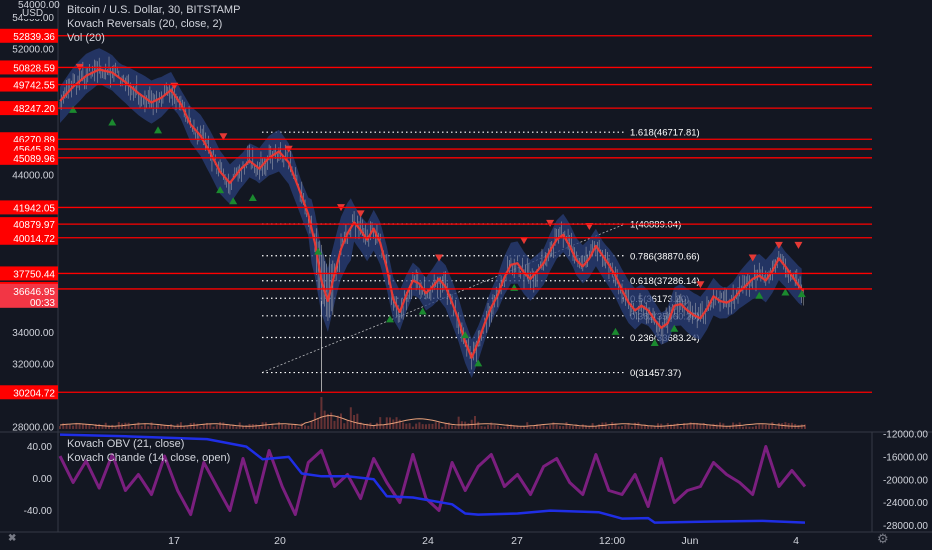  Describe the element at coordinates (883, 538) in the screenshot. I see `gear-icon: ⚙` at that location.